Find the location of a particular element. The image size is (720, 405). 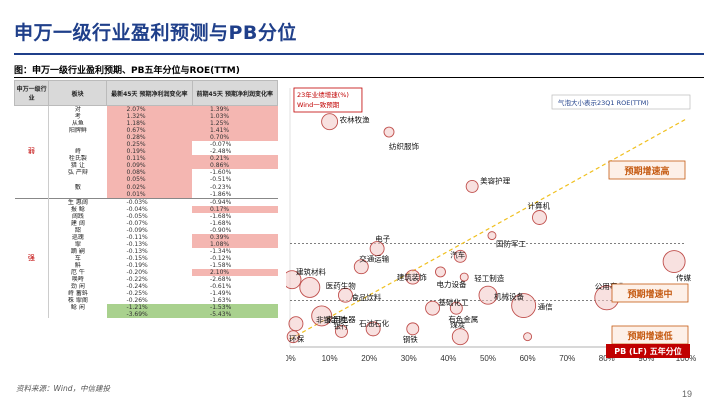

bubble-label: 电子 is located at coordinates (382, 239).